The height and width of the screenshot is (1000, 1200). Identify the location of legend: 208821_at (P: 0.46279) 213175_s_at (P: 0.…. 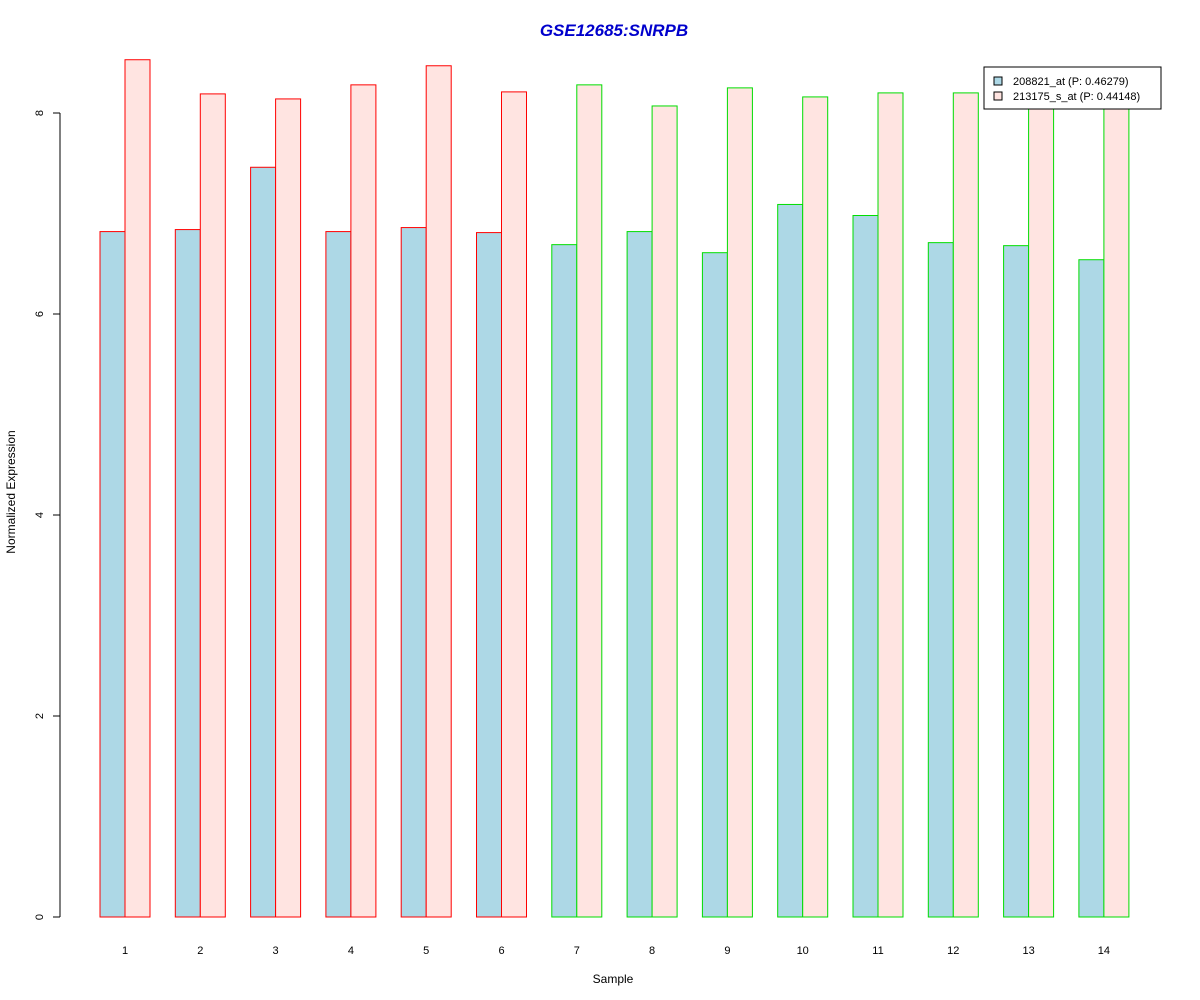
(1072, 88).